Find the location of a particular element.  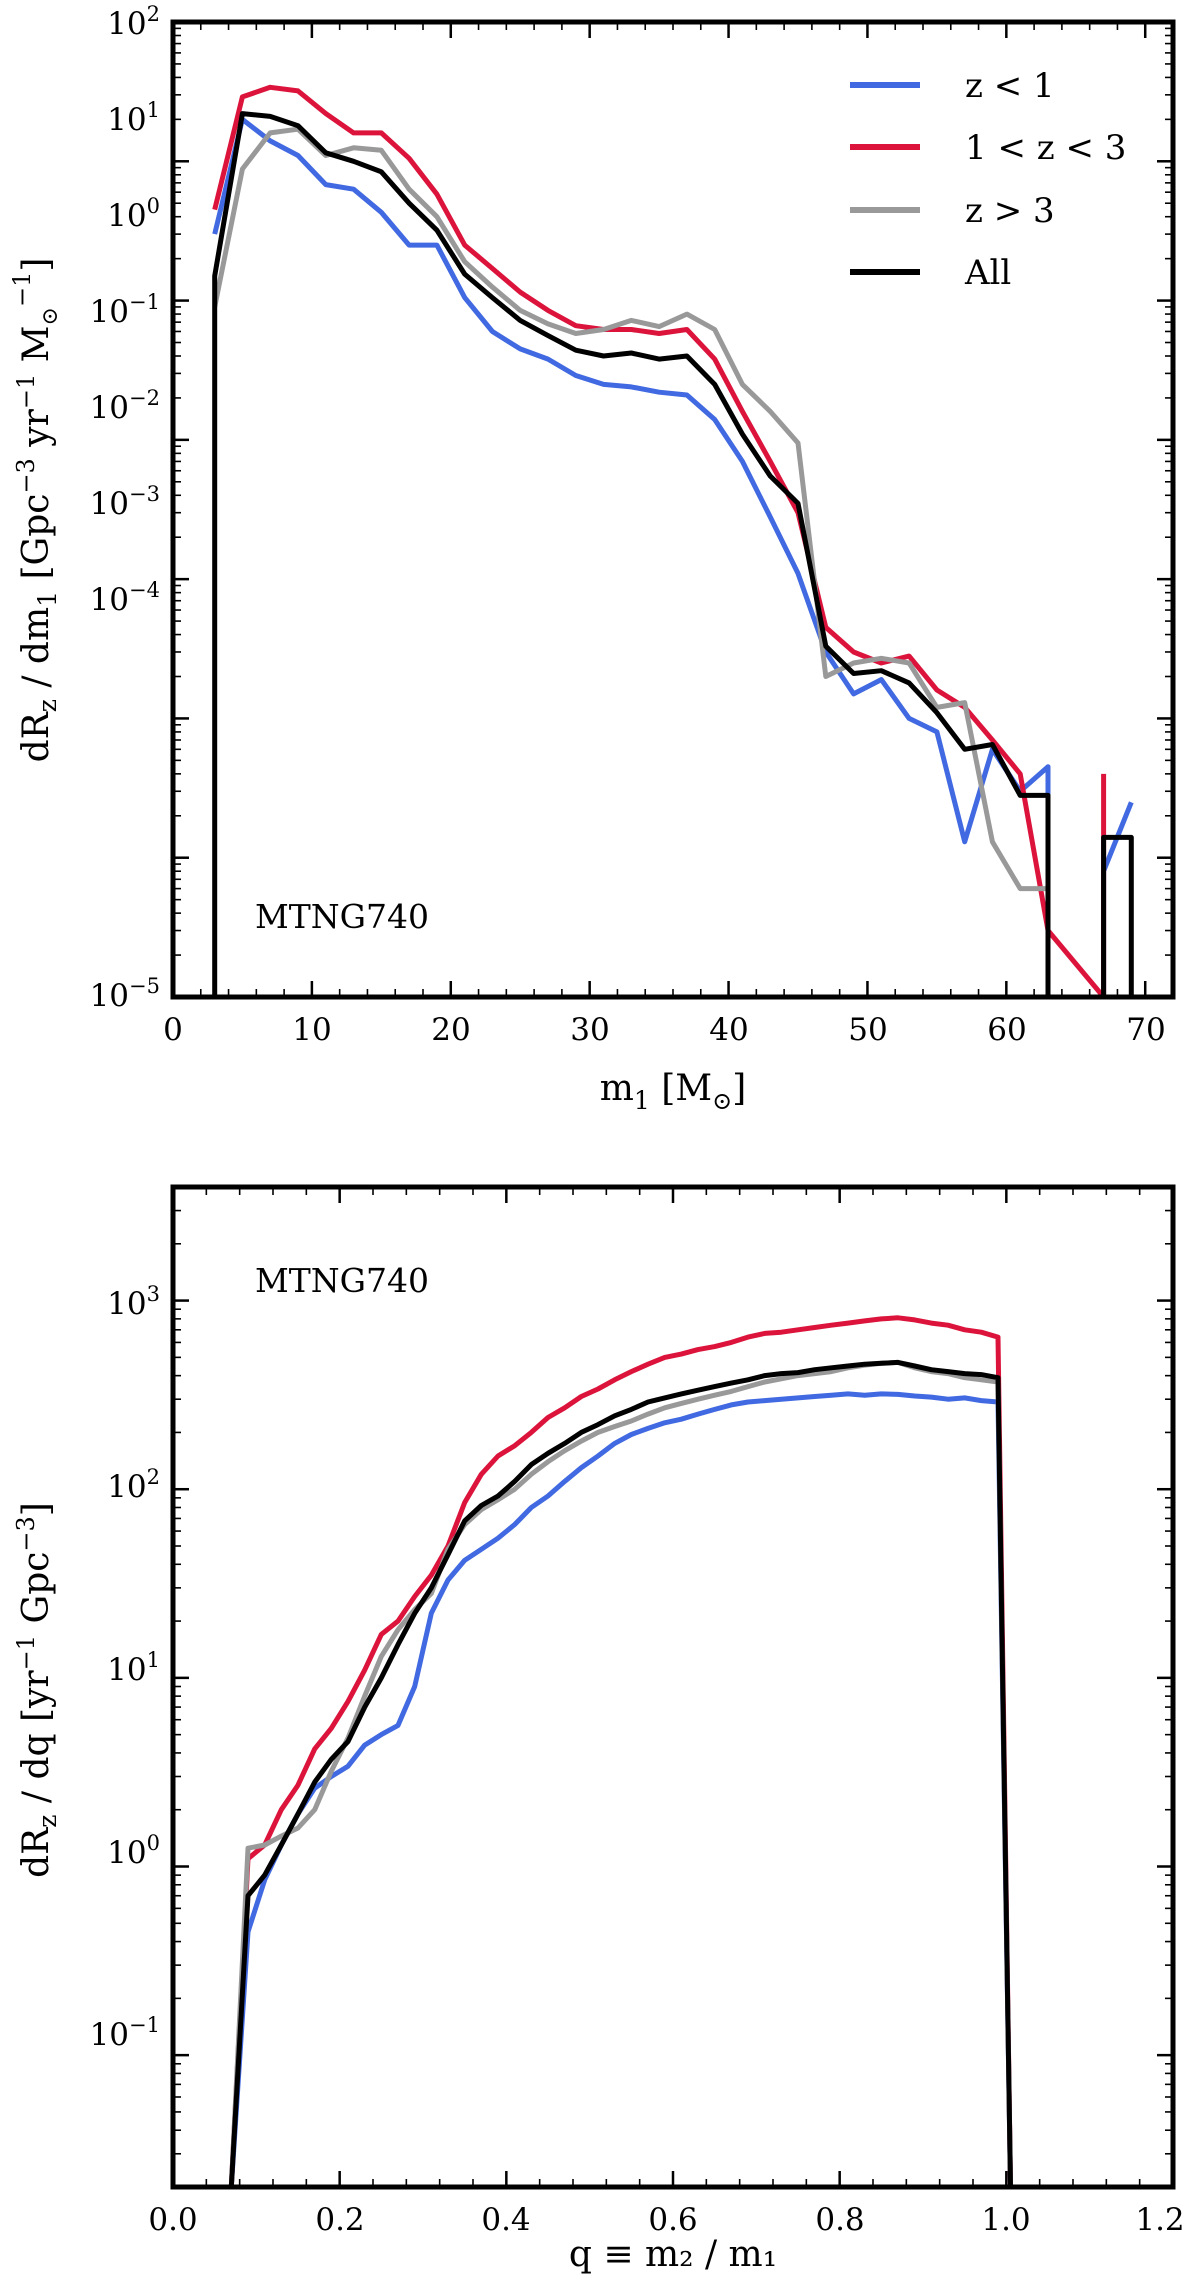

bottom-y-tick-label: 10⁰ is located at coordinates (133, 1851).